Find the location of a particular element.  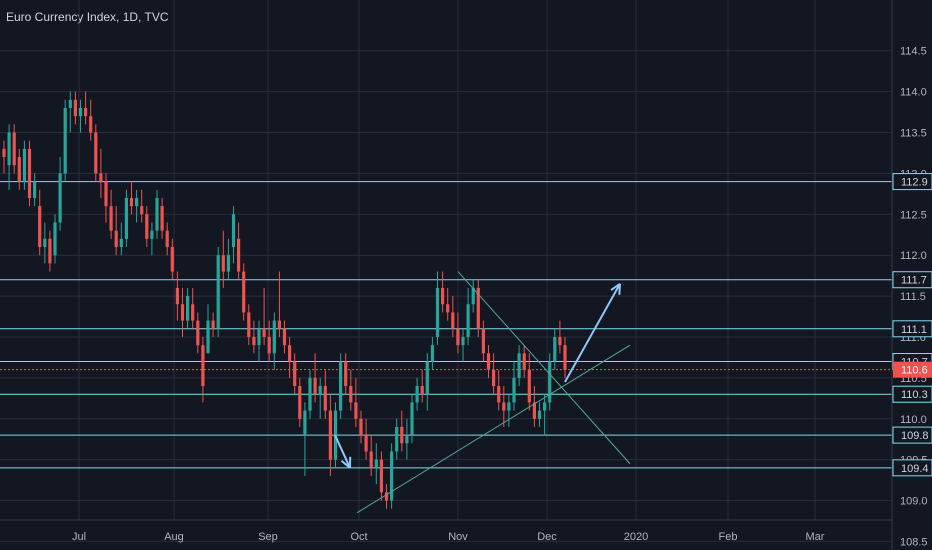

arrow-shaft is located at coordinates (342, 451).